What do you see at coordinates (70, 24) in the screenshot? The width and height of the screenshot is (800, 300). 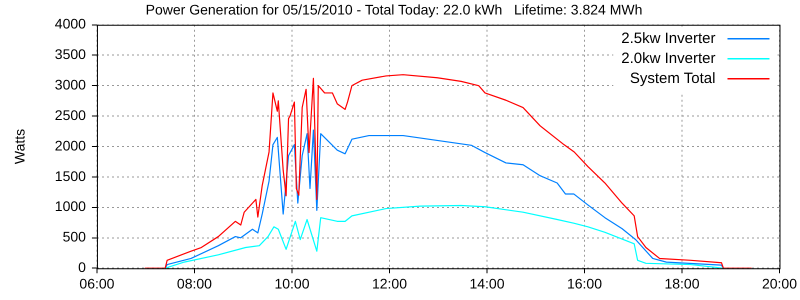 I see `y-tick-label: 4000` at bounding box center [70, 24].